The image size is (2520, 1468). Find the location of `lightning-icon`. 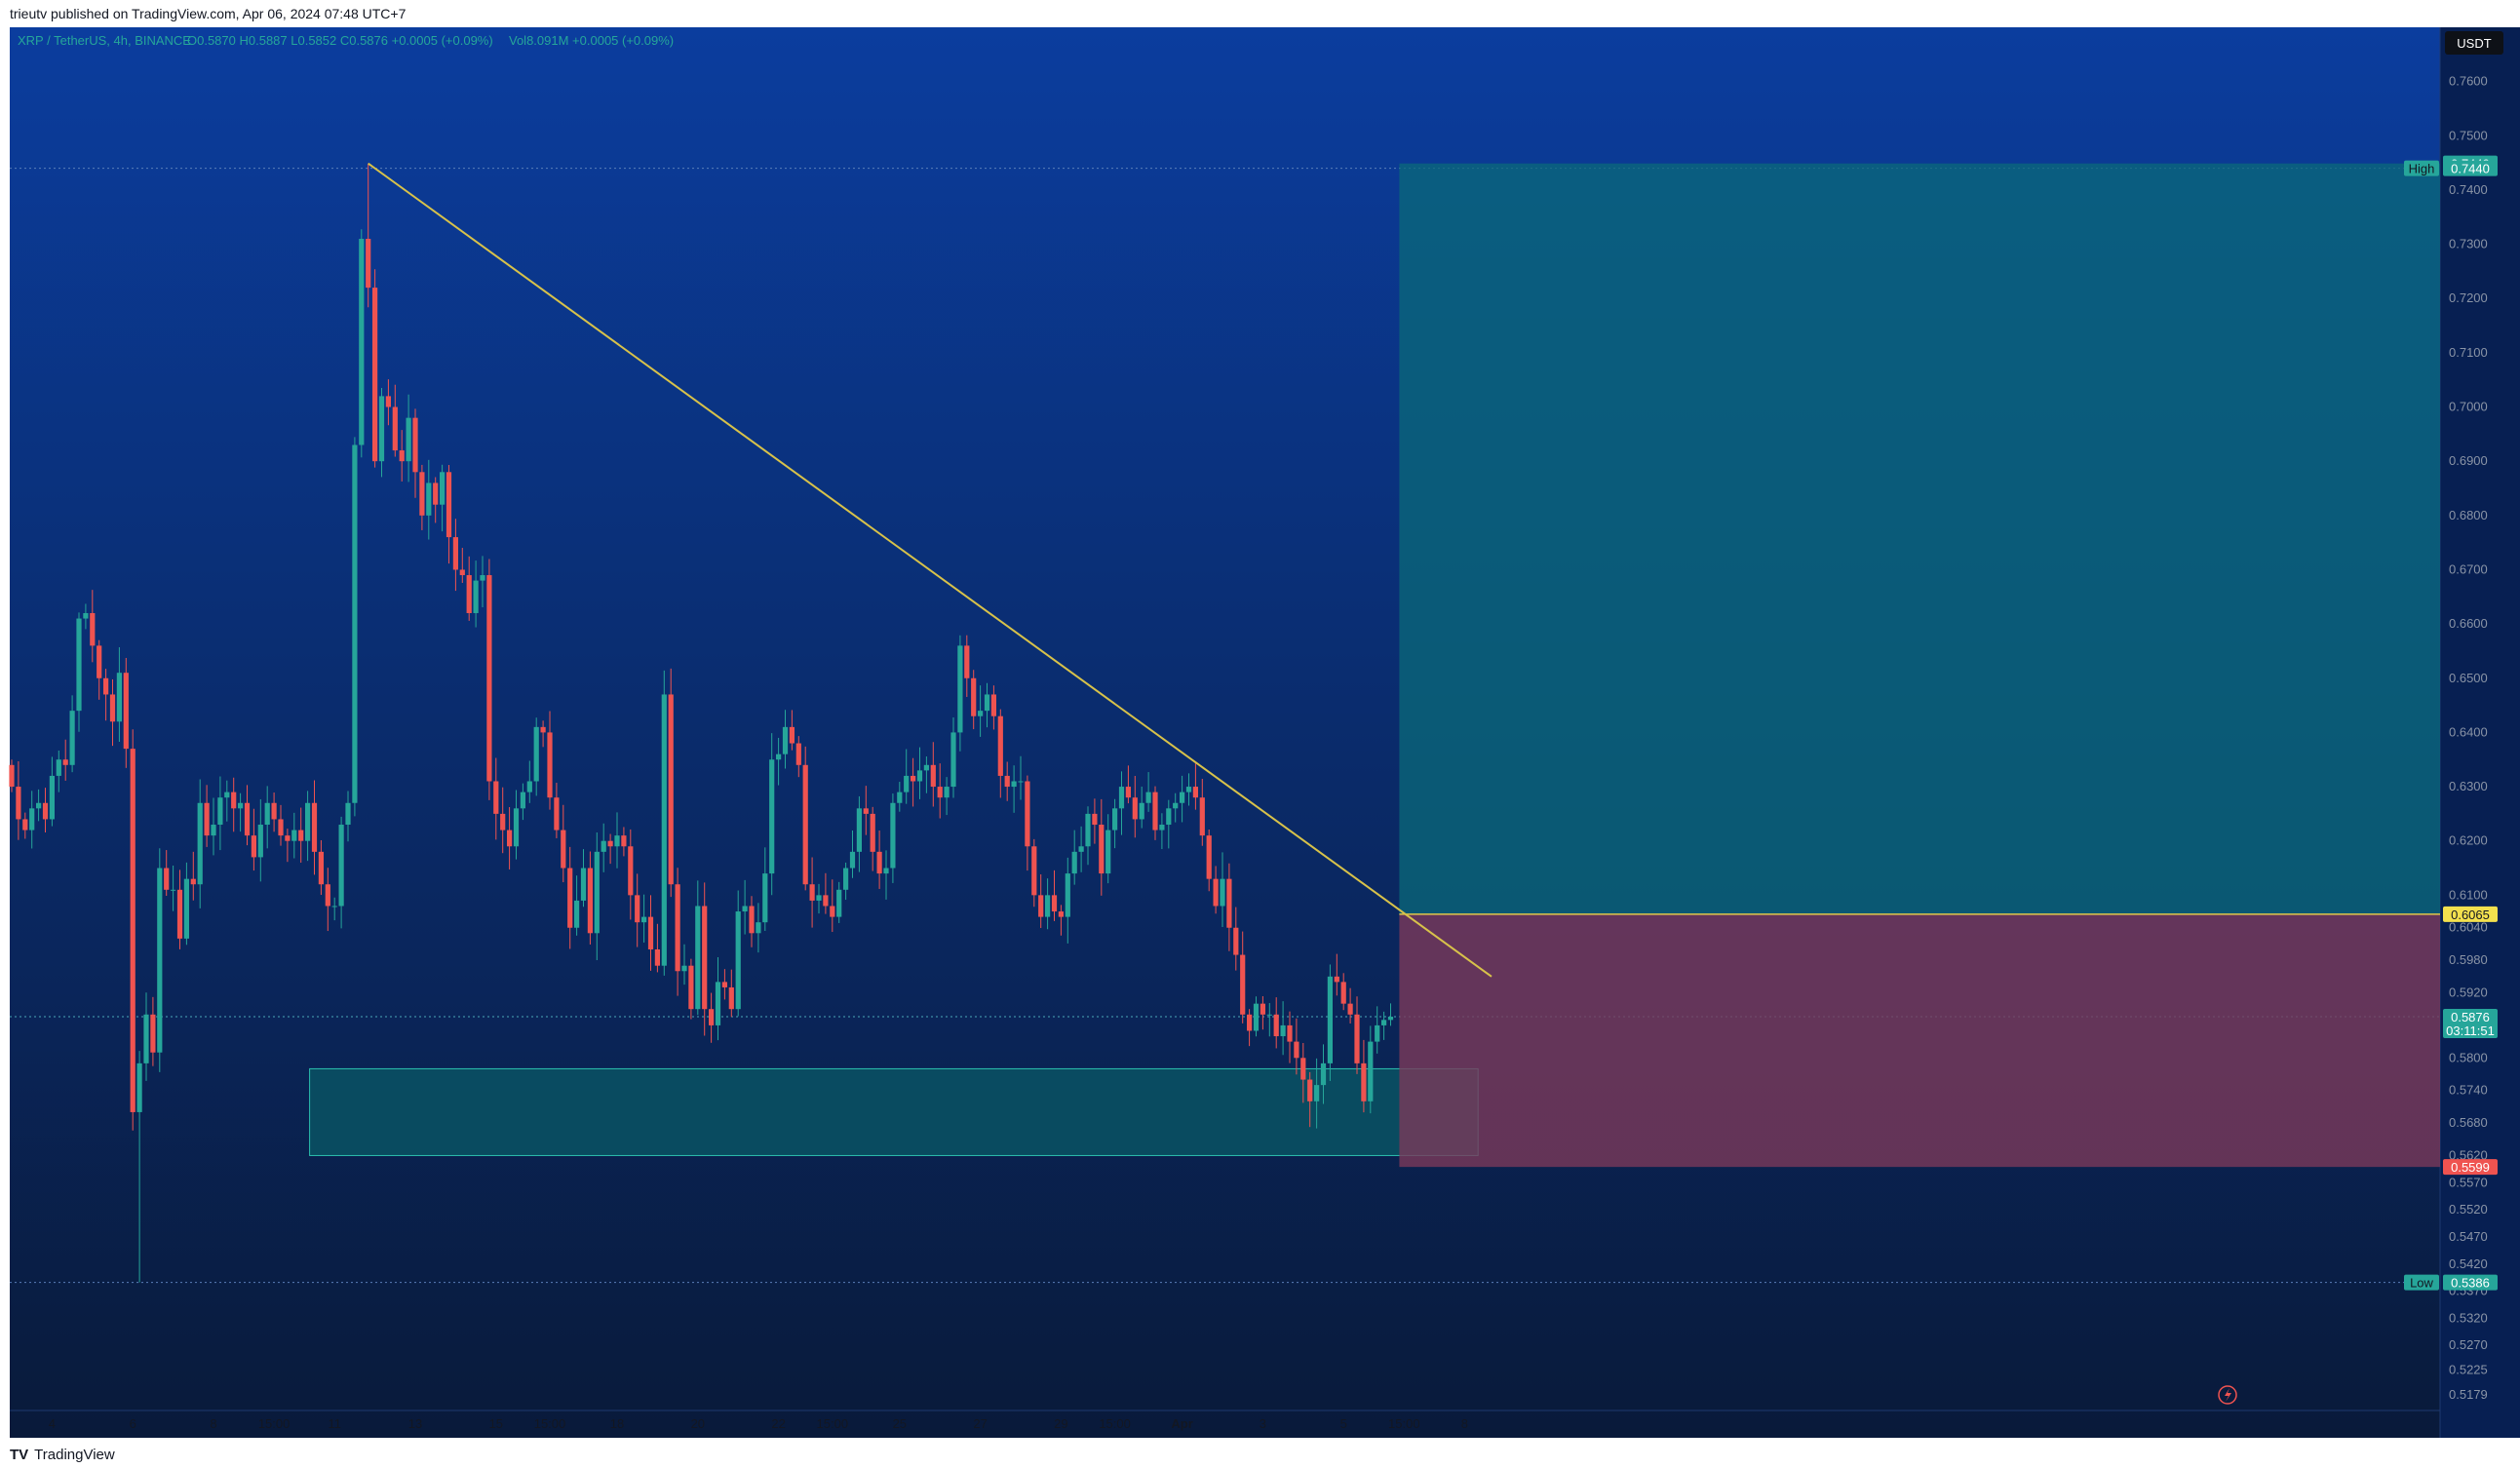

lightning-icon is located at coordinates (2227, 1395).